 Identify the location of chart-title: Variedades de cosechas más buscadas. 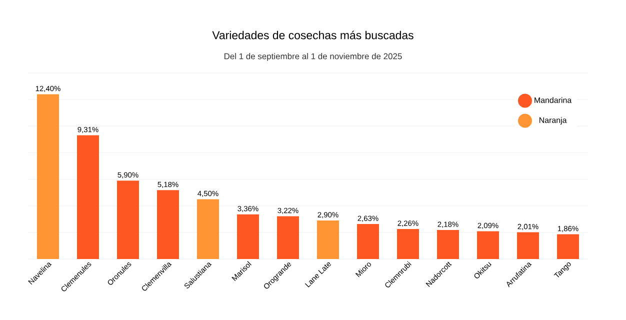
(313, 35).